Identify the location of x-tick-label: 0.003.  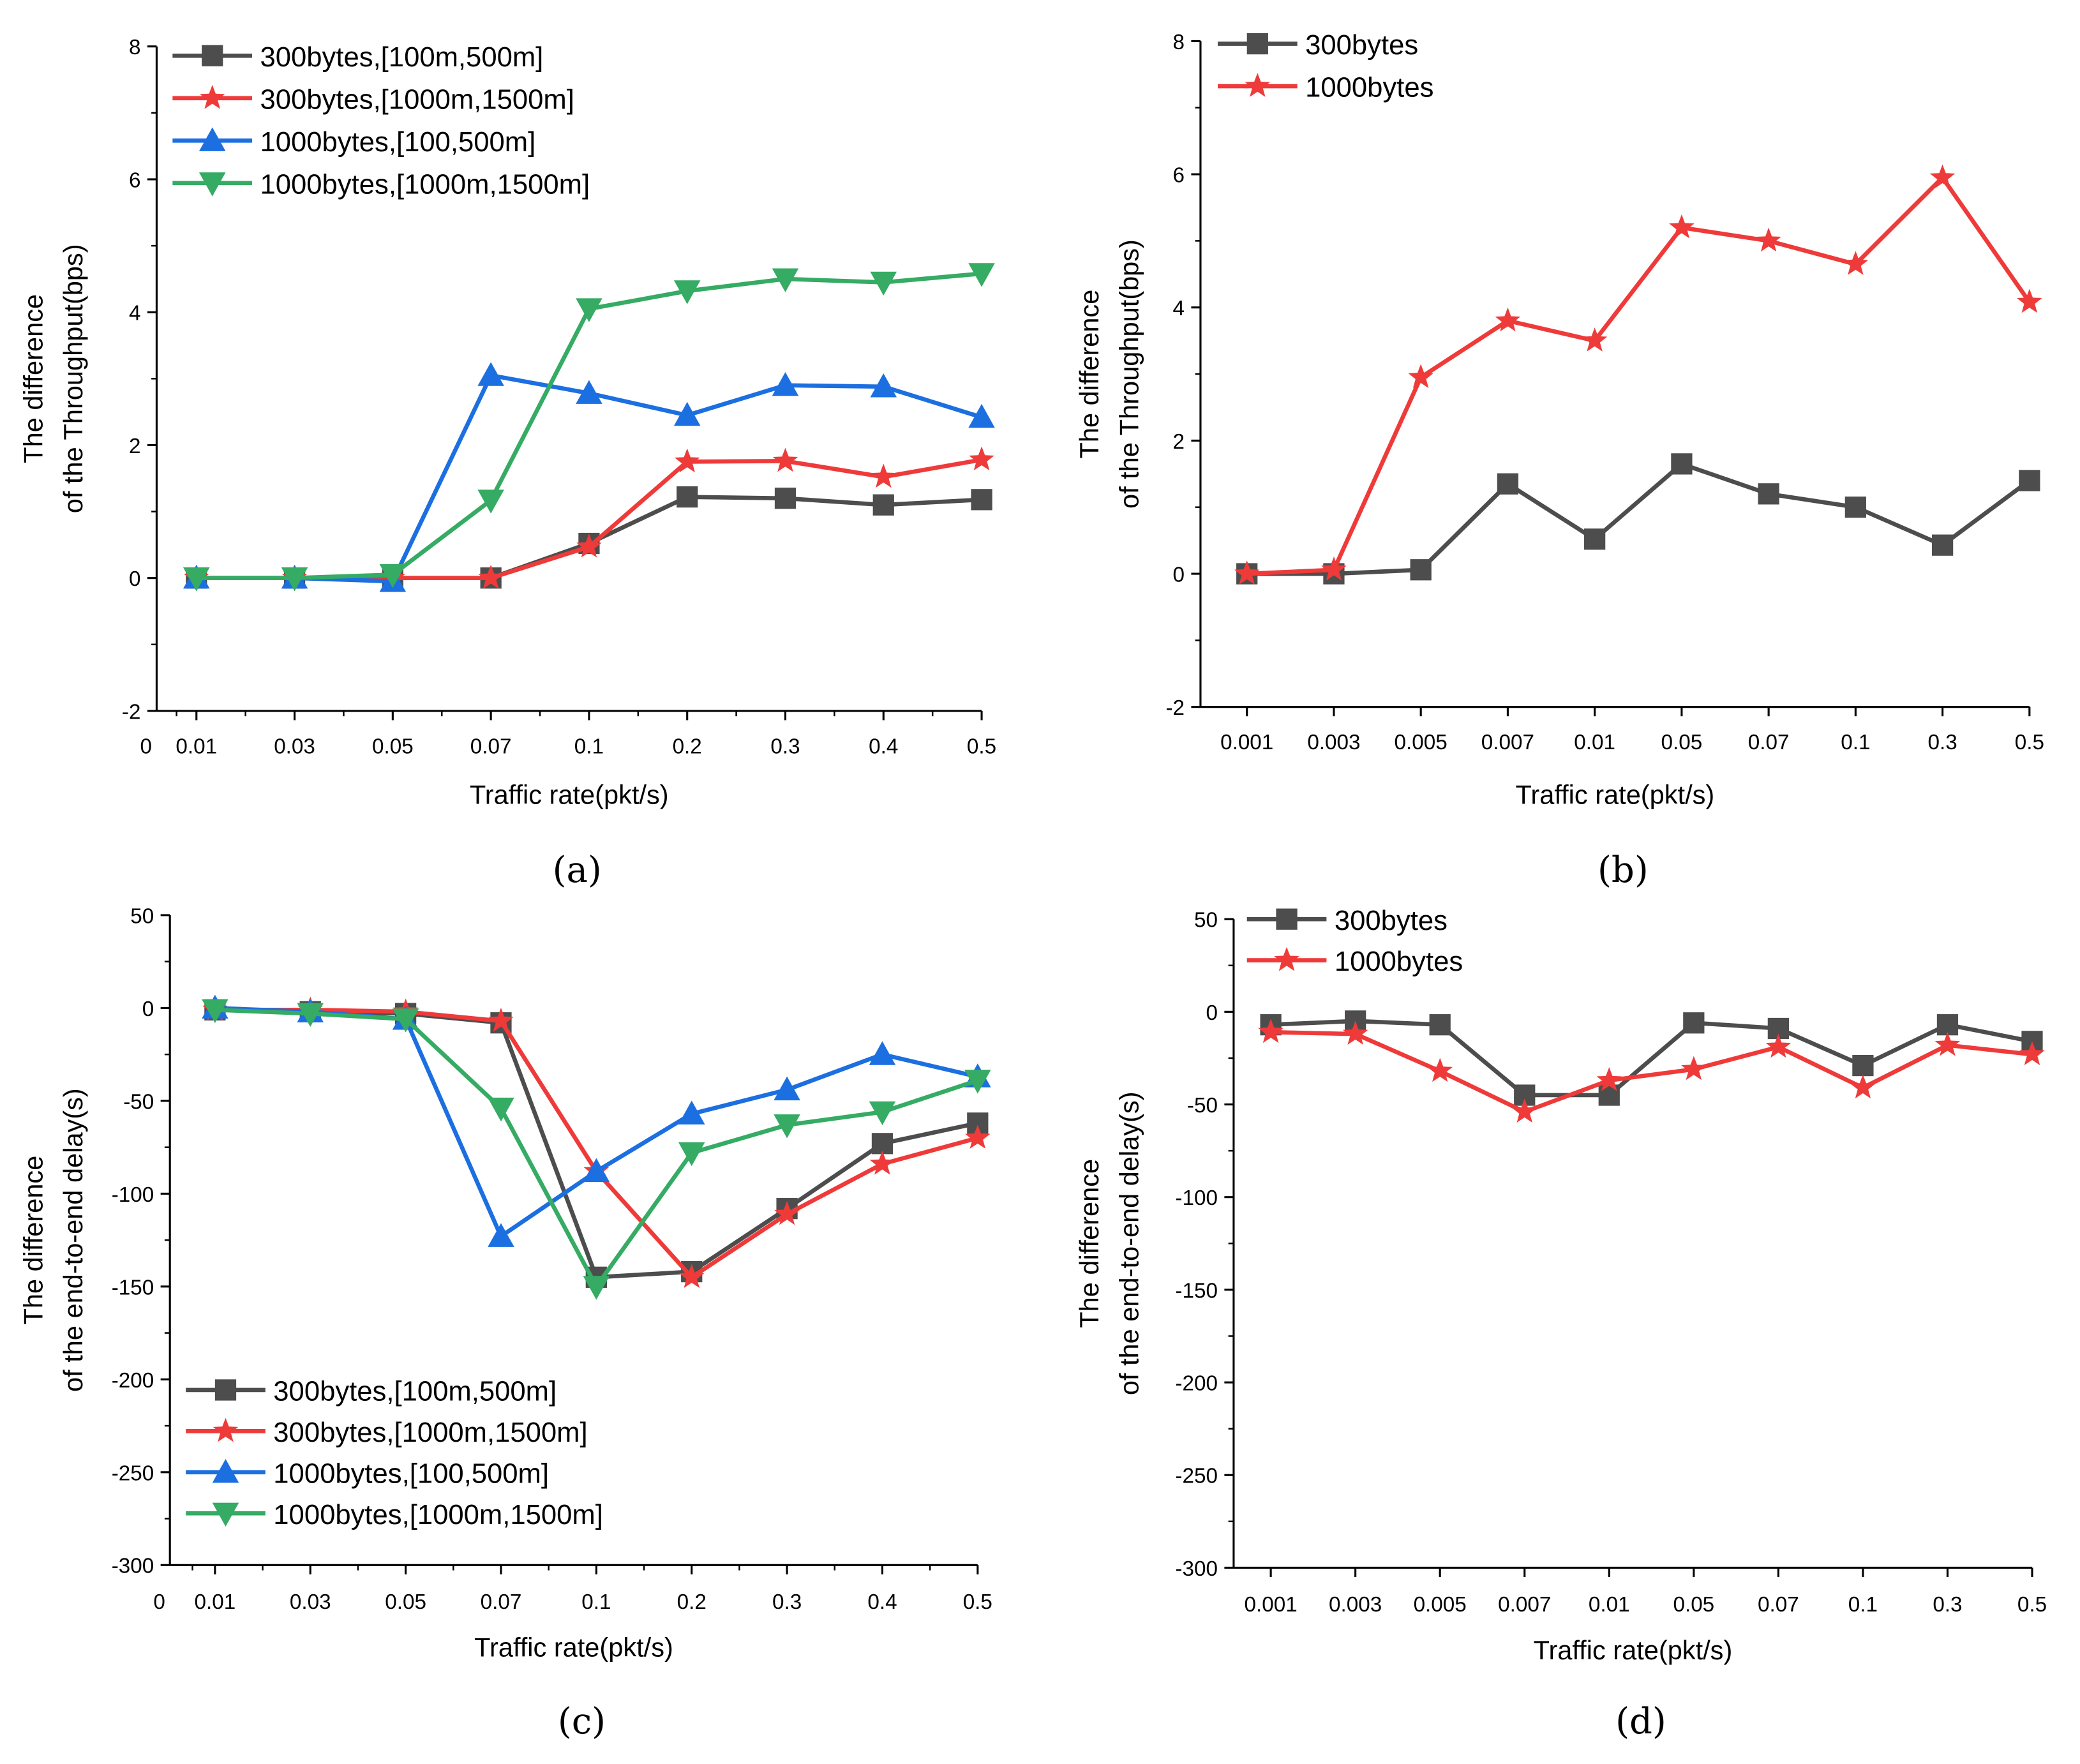
(1355, 1605).